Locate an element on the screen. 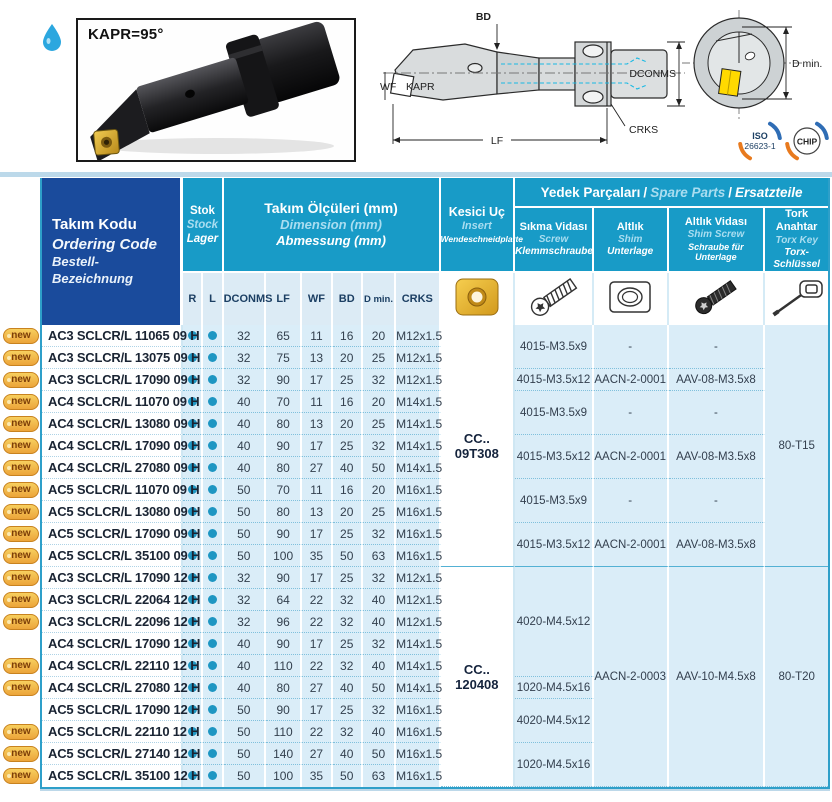 The width and height of the screenshot is (832, 802). lf-cell: 140 is located at coordinates (284, 754).